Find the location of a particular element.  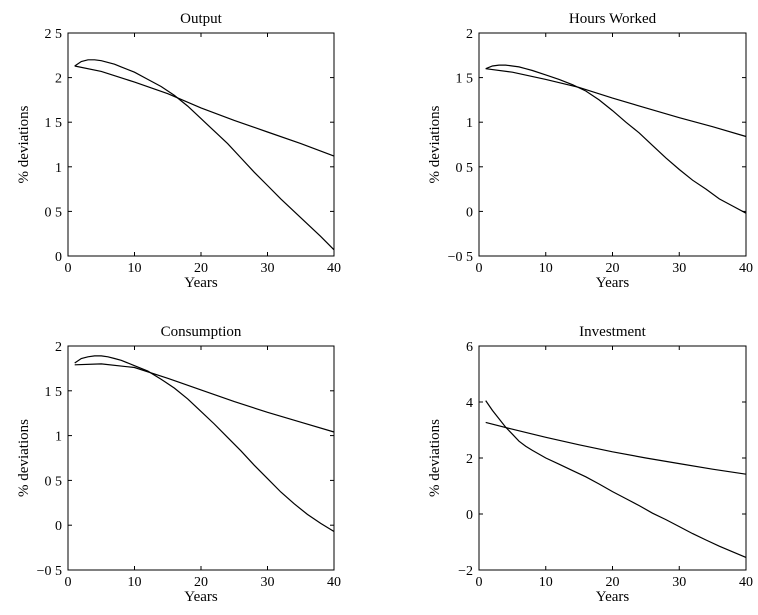

panel-title: Output is located at coordinates (201, 19).